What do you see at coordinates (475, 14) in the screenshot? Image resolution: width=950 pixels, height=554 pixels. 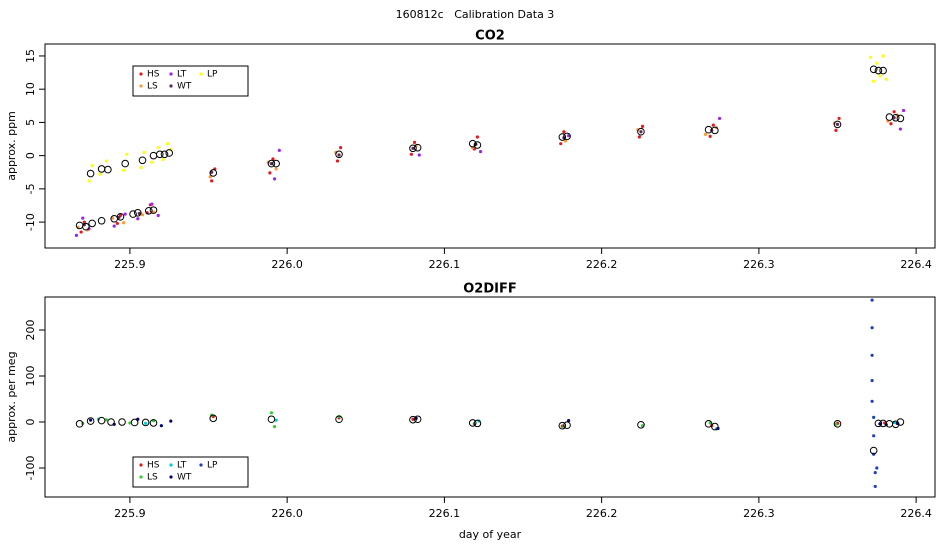 I see `page-title: 160812c Calibration Data 3` at bounding box center [475, 14].